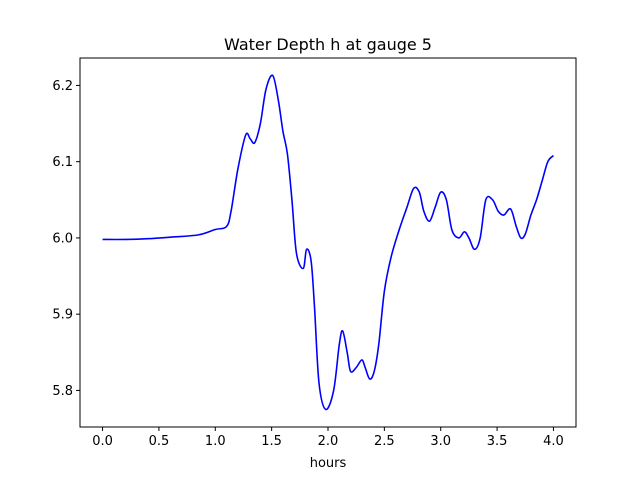 The image size is (640, 480). I want to click on y-tick-label: 6.0, so click(62, 238).